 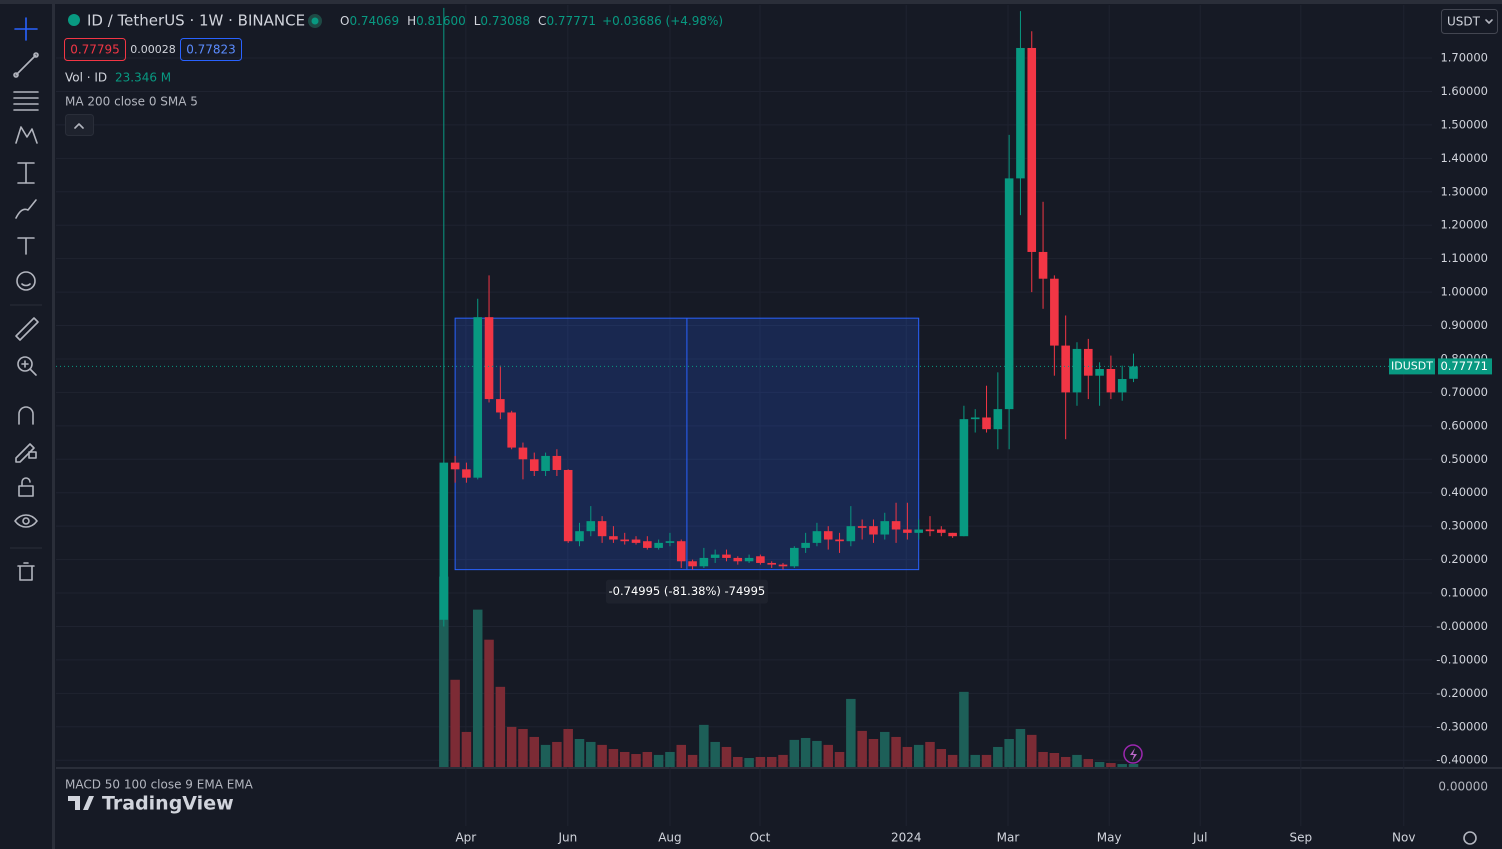 I want to click on y-tick-label: 0.70000, so click(x=1464, y=392).